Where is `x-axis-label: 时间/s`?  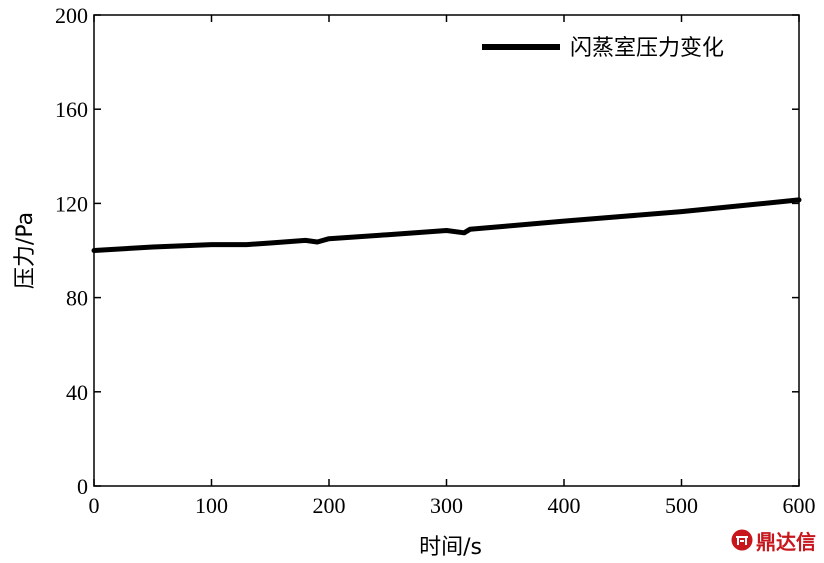 x-axis-label: 时间/s is located at coordinates (450, 547).